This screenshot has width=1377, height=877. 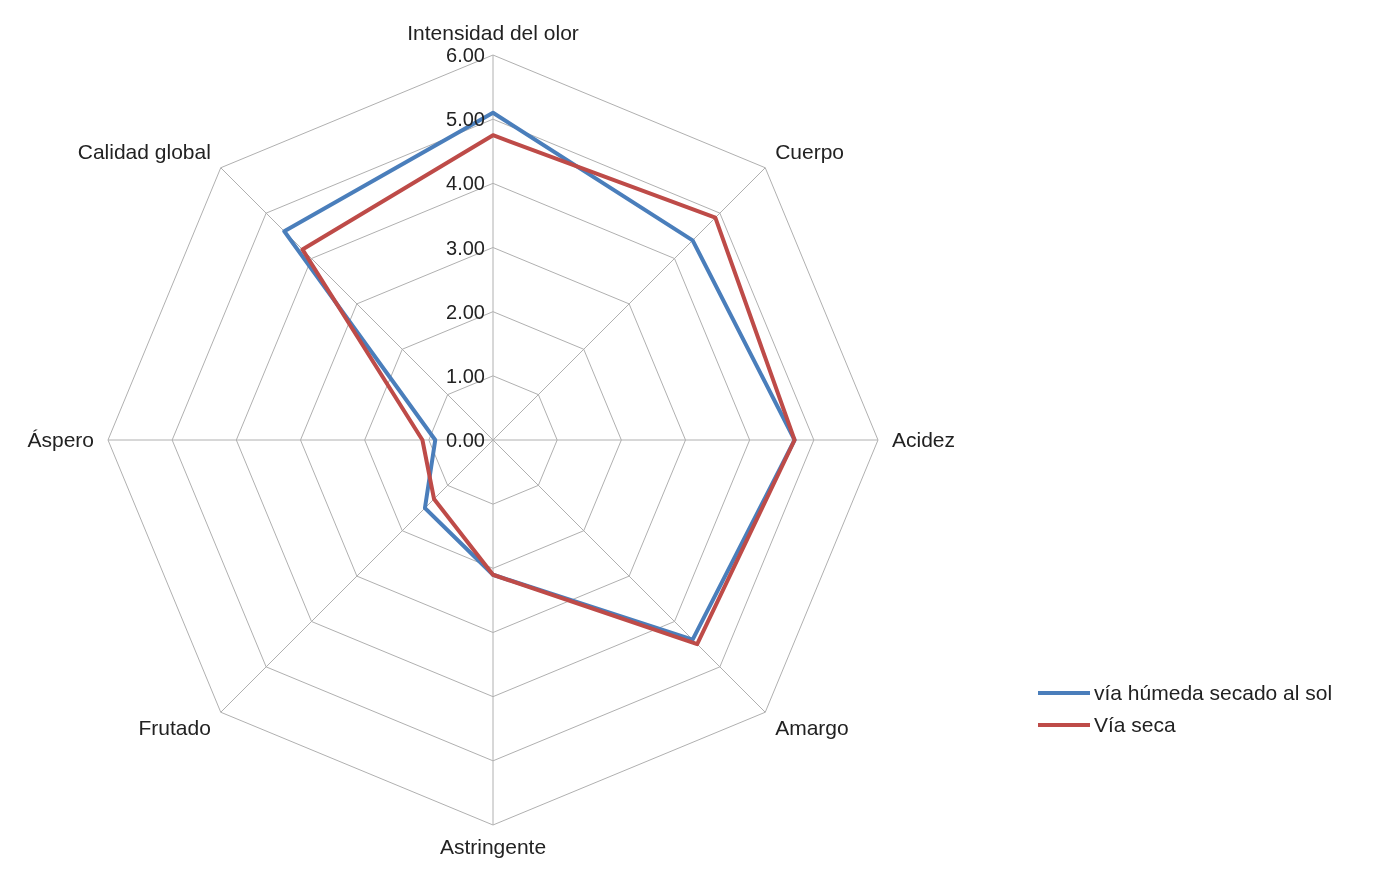 What do you see at coordinates (465, 247) in the screenshot?
I see `y-tick-label: 3.00` at bounding box center [465, 247].